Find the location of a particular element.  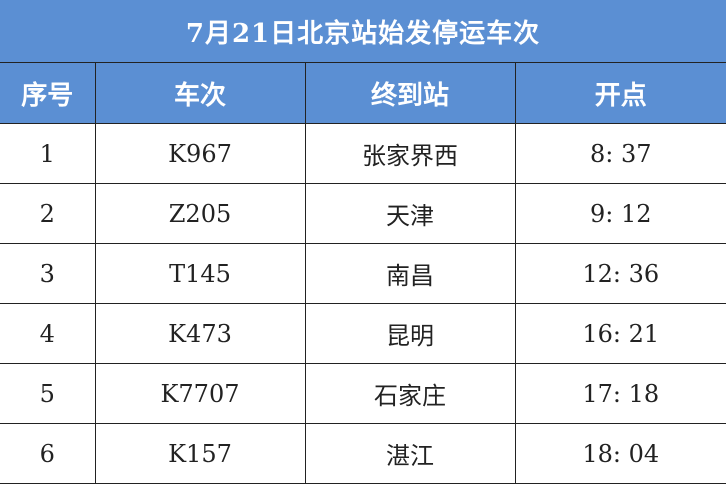

table-row: 2 Z205 天津 9: 12 is located at coordinates (363, 213).